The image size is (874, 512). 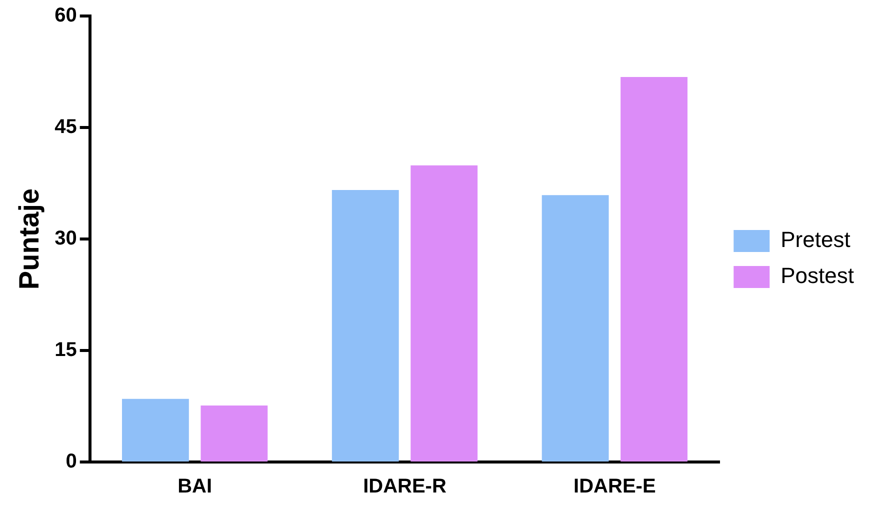 What do you see at coordinates (65, 15) in the screenshot?
I see `y-tick-label: 60` at bounding box center [65, 15].